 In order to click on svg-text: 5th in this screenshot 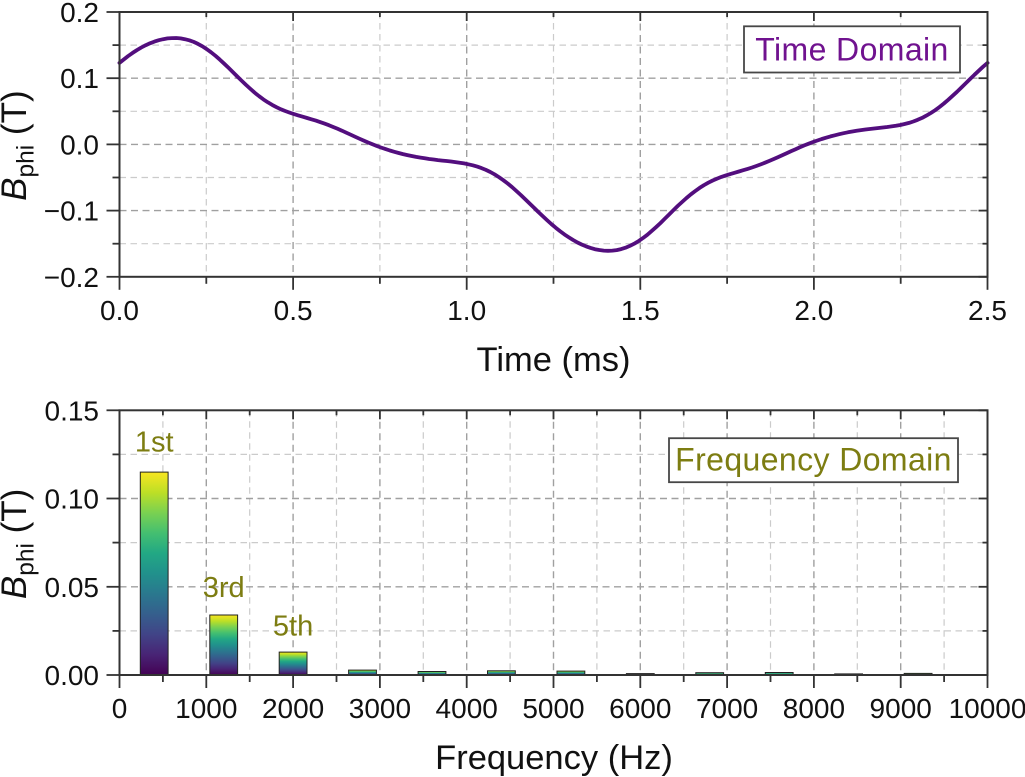, I will do `click(293, 627)`.